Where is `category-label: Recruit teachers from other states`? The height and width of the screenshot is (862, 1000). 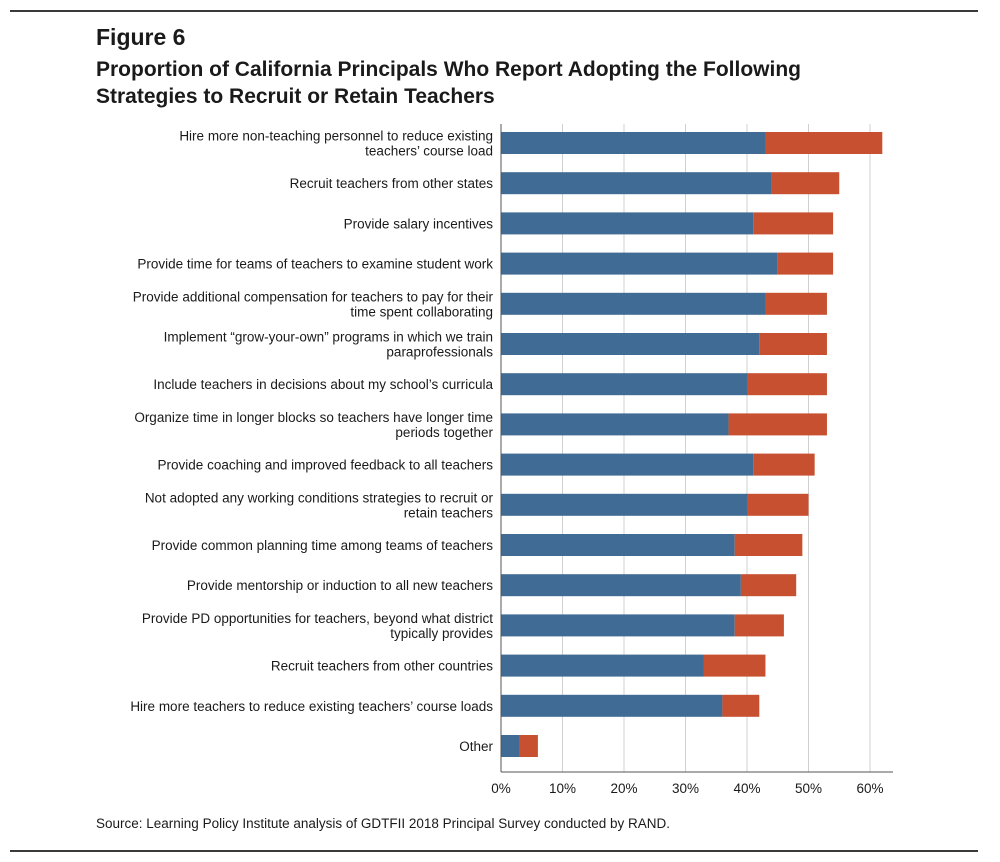
category-label: Recruit teachers from other states is located at coordinates (392, 183).